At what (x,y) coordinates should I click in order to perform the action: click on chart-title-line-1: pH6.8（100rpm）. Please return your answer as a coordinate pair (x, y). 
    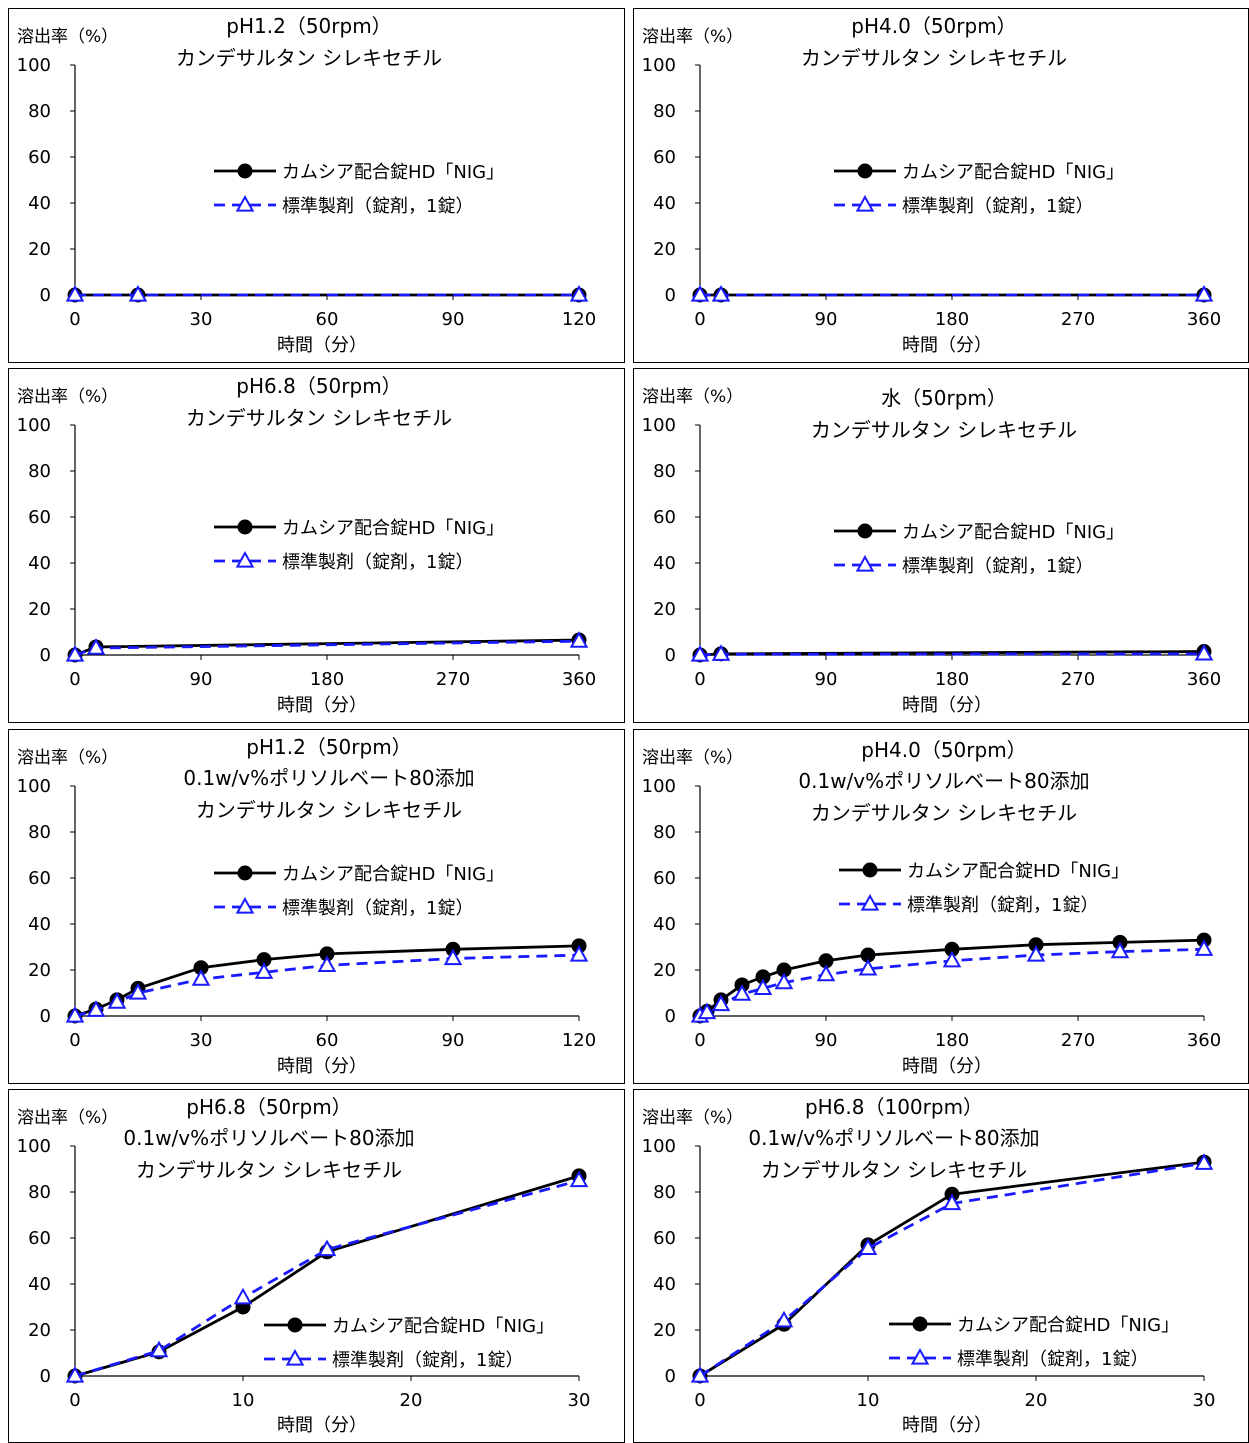
    Looking at the image, I should click on (894, 1107).